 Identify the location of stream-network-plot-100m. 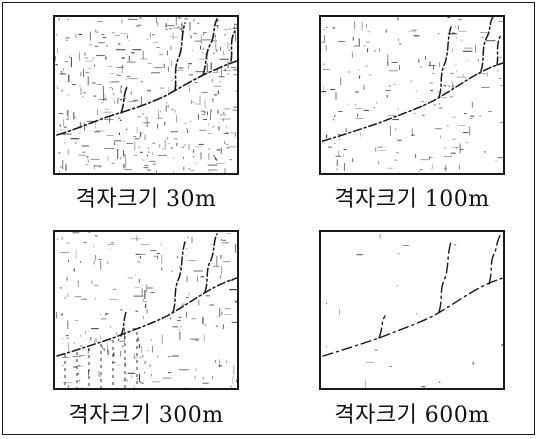
(412, 94).